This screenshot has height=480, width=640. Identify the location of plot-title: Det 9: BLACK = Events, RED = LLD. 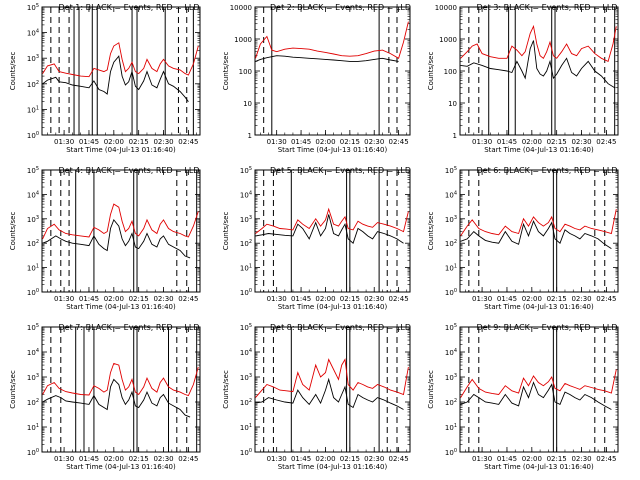
(547, 327).